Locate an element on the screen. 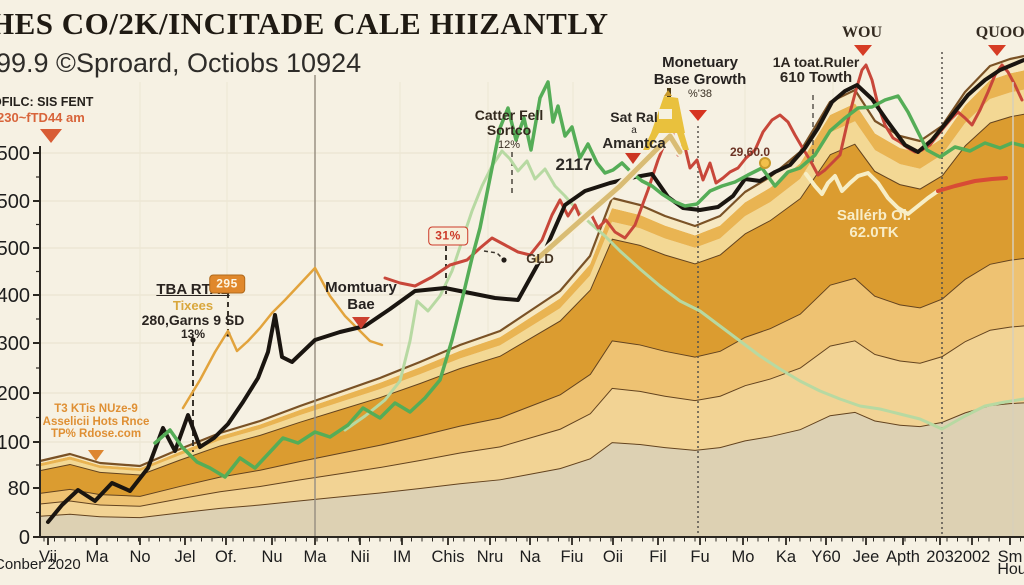  x-axis-label: Na is located at coordinates (530, 557).